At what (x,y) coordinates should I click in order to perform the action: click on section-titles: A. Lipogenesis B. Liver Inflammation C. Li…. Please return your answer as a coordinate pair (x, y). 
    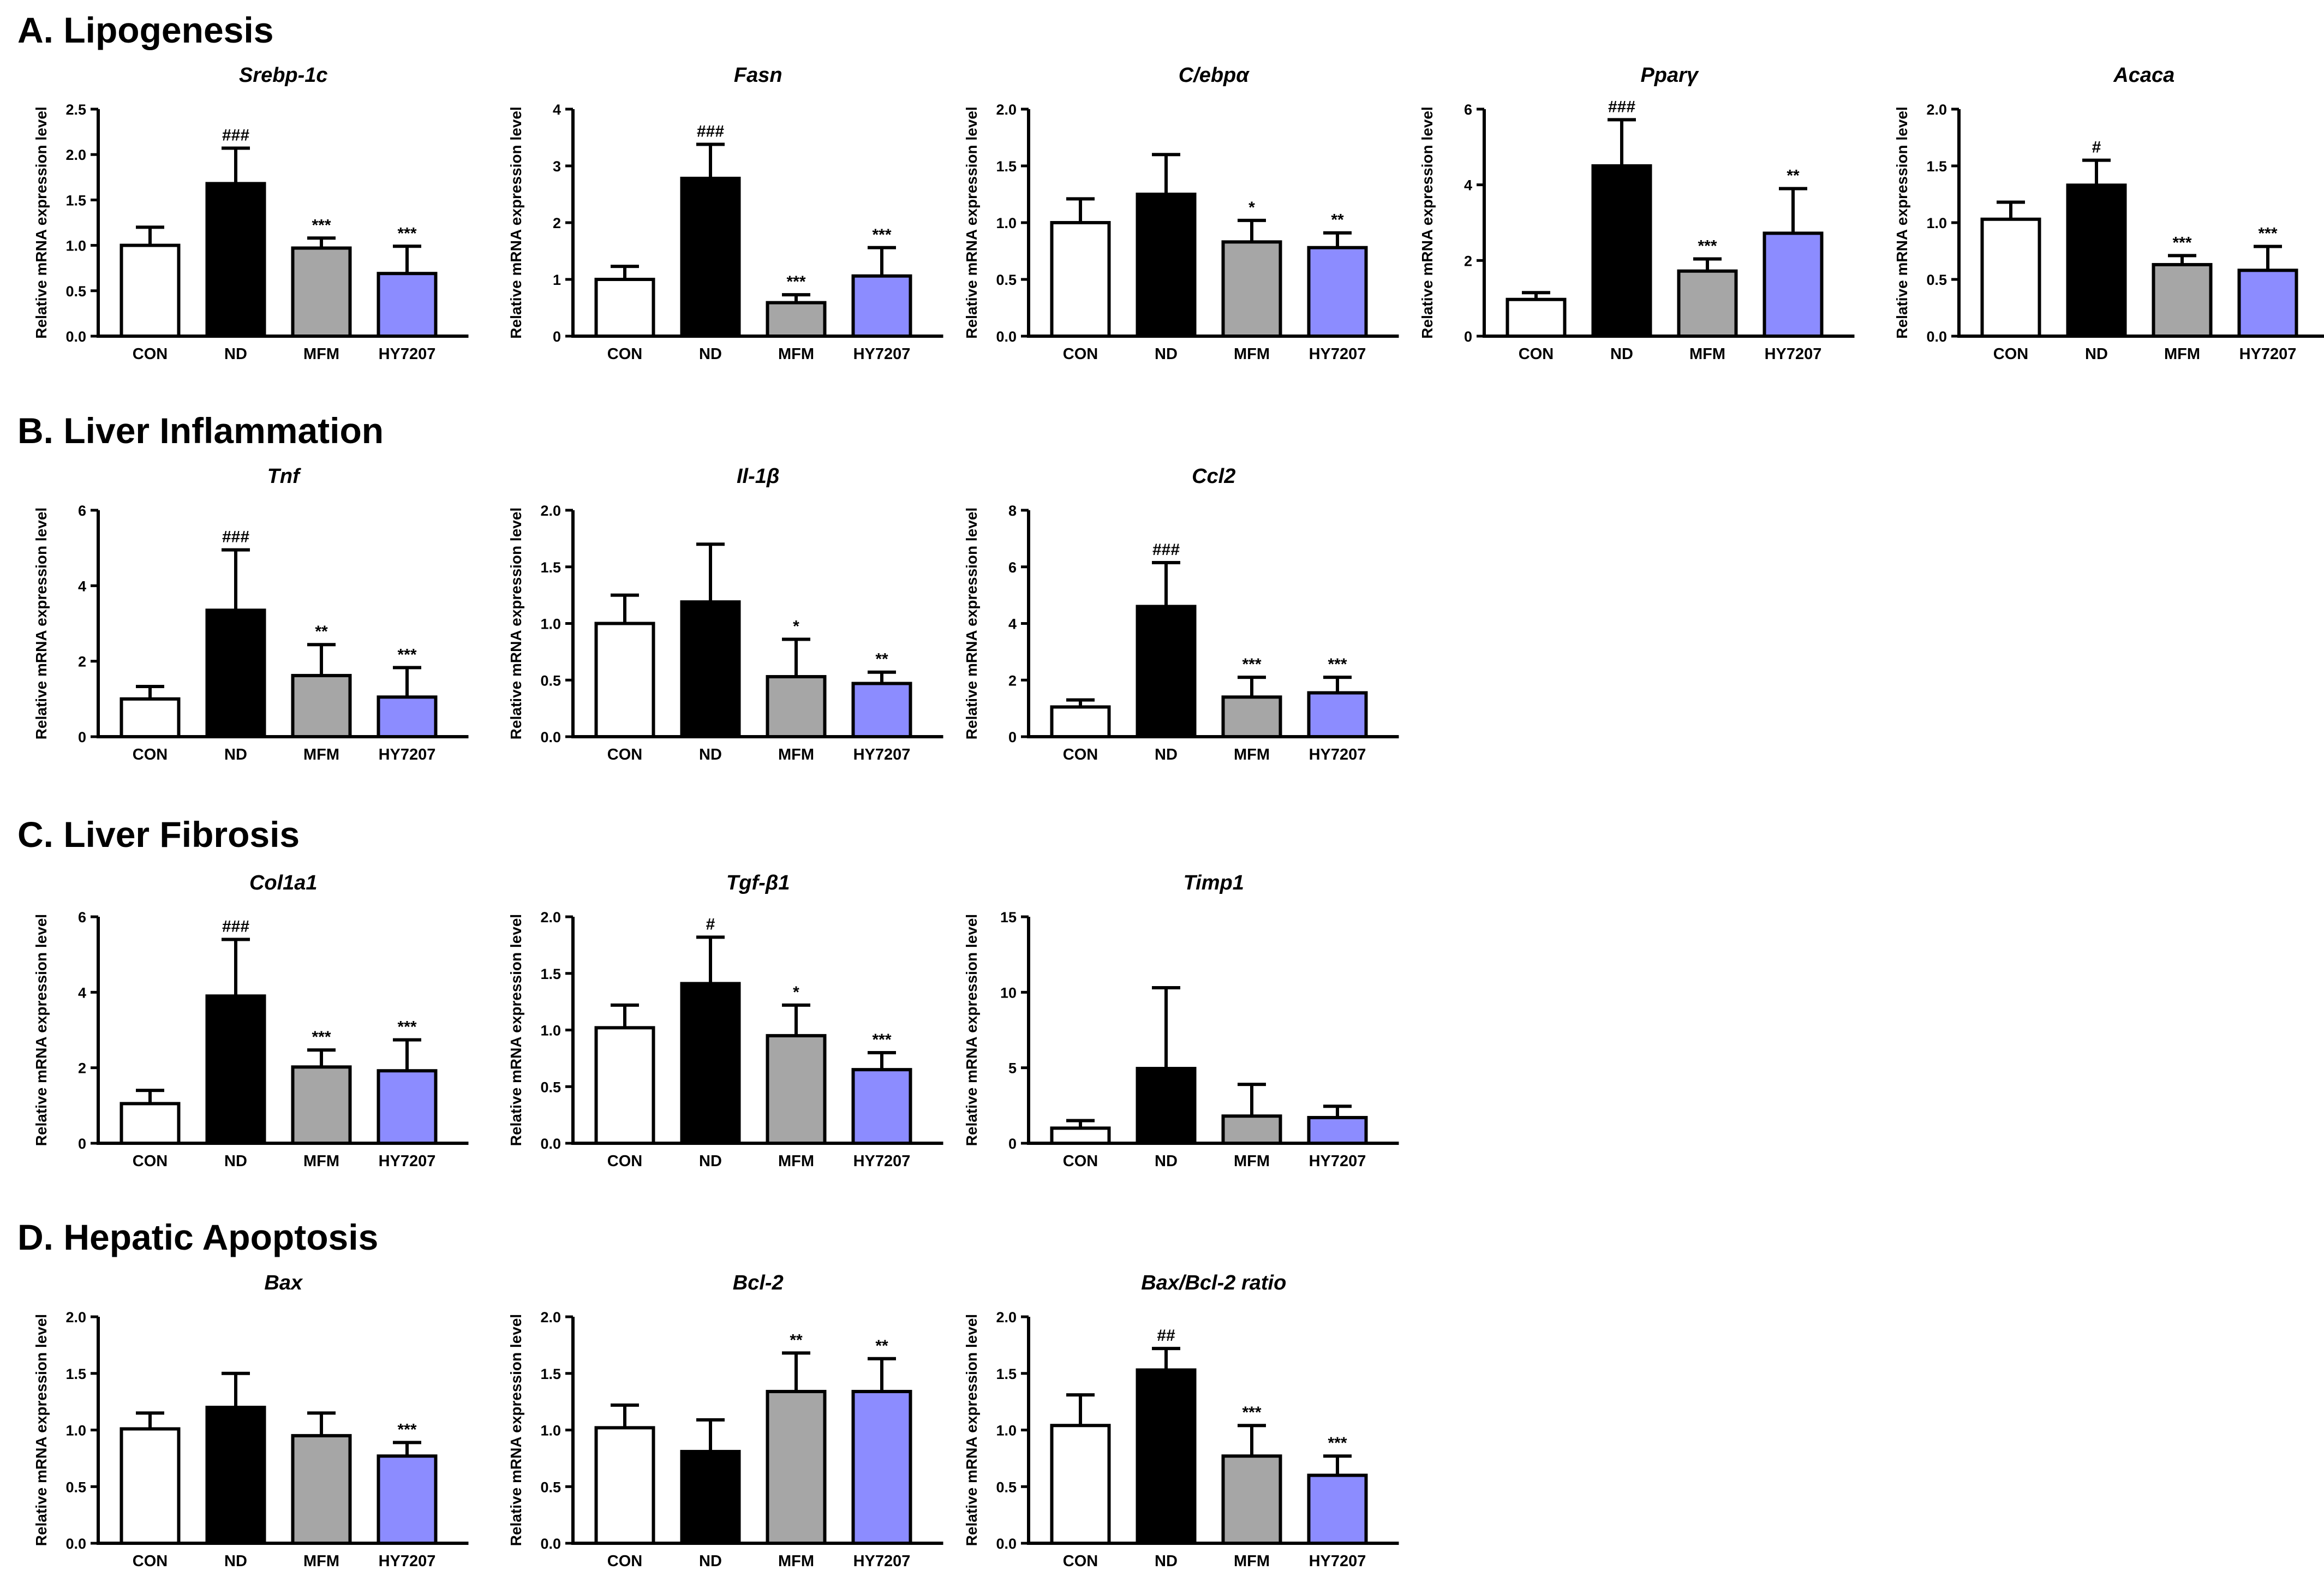
    Looking at the image, I should click on (200, 633).